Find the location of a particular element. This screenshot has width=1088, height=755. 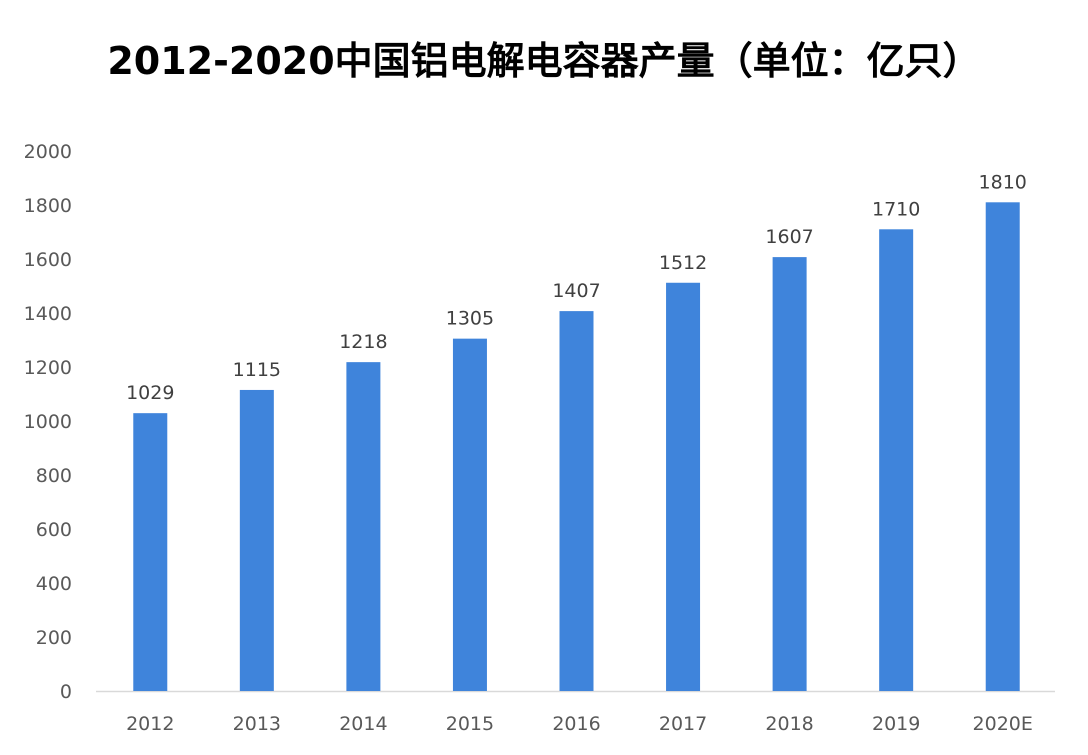

x-tick-label: 2019 is located at coordinates (896, 724).